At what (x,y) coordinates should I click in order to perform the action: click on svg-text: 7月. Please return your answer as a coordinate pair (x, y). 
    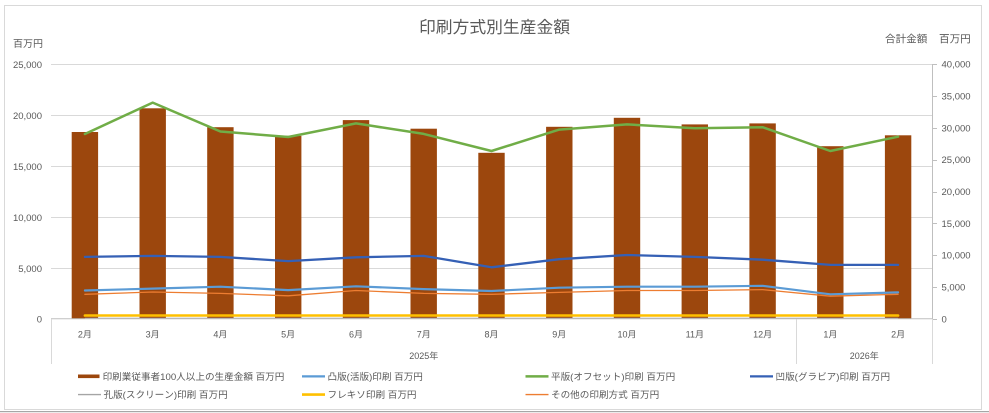
    Looking at the image, I should click on (424, 334).